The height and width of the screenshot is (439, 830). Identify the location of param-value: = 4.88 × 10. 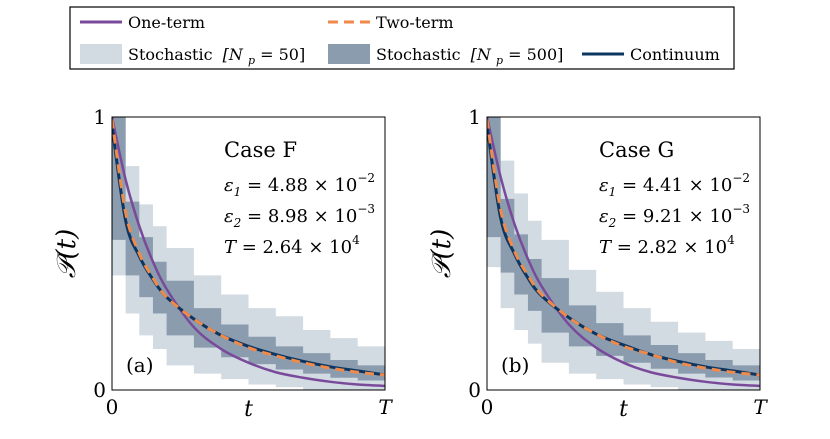
(299, 185).